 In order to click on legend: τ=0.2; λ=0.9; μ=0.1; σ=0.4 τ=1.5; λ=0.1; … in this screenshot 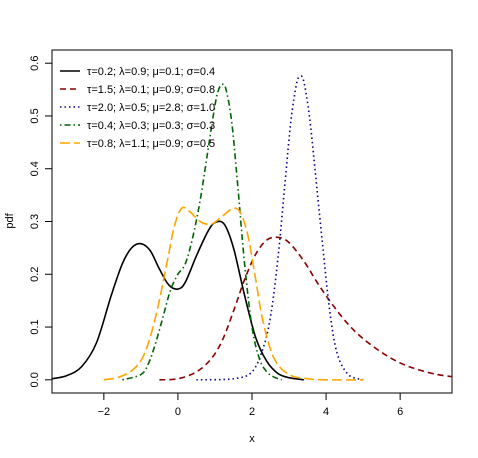, I will do `click(137, 108)`.